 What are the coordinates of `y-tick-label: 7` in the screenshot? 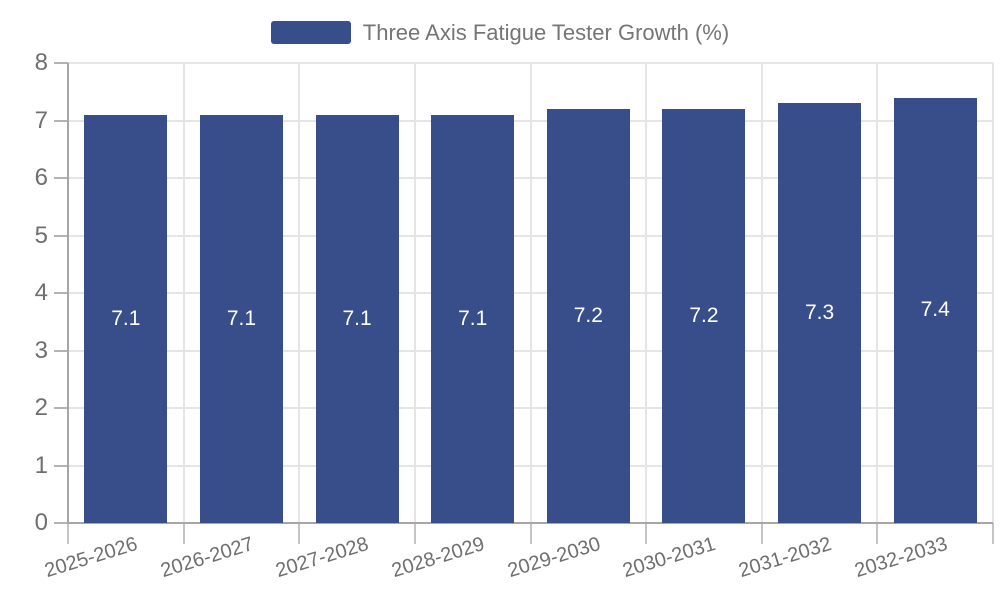 It's located at (41, 120).